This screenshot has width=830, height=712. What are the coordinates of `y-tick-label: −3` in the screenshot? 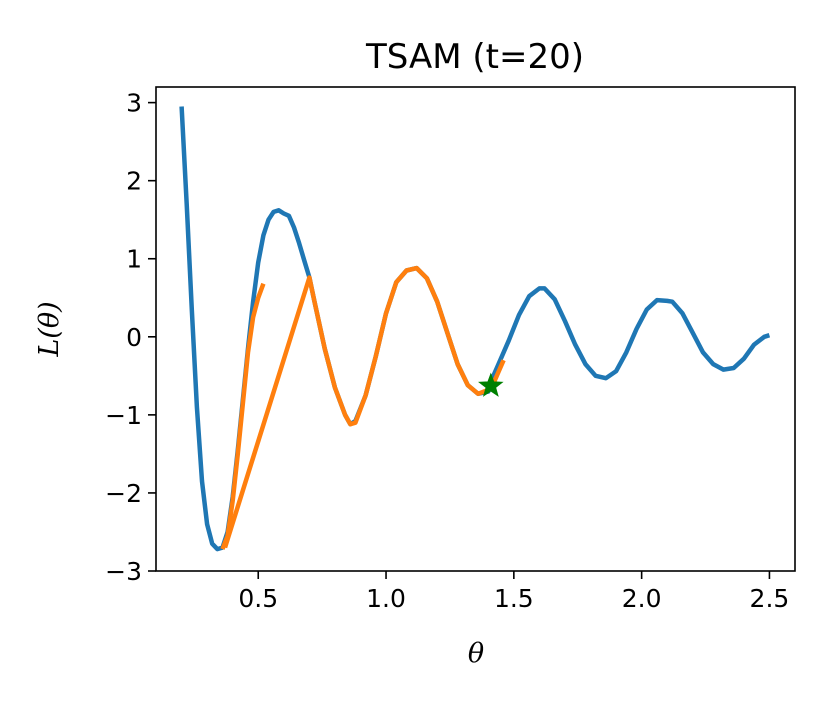 It's located at (123, 571).